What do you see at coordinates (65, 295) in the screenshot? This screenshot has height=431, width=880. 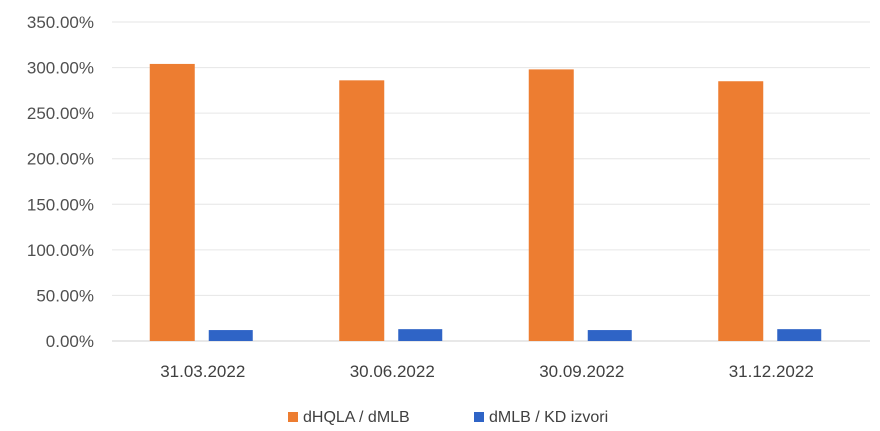 I see `y-tick-label: 50.00%` at bounding box center [65, 295].